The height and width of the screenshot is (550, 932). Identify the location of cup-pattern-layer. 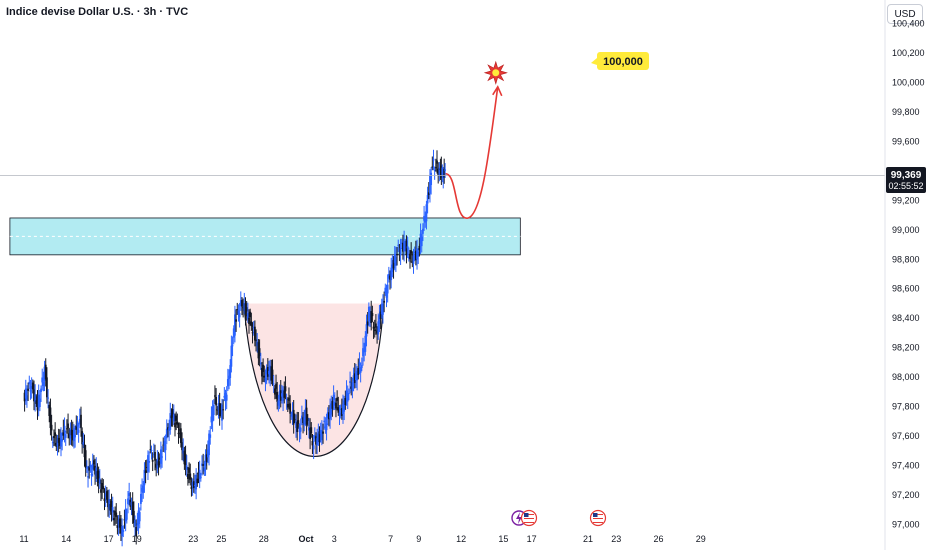
(314, 380).